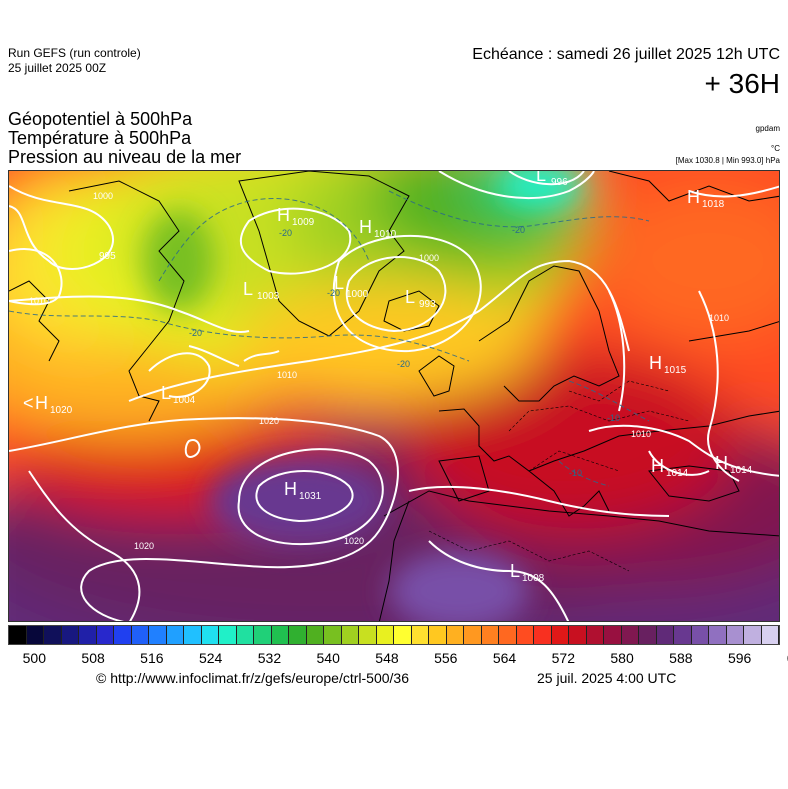  Describe the element at coordinates (563, 658) in the screenshot. I see `color-scale-tick-label: 572` at that location.